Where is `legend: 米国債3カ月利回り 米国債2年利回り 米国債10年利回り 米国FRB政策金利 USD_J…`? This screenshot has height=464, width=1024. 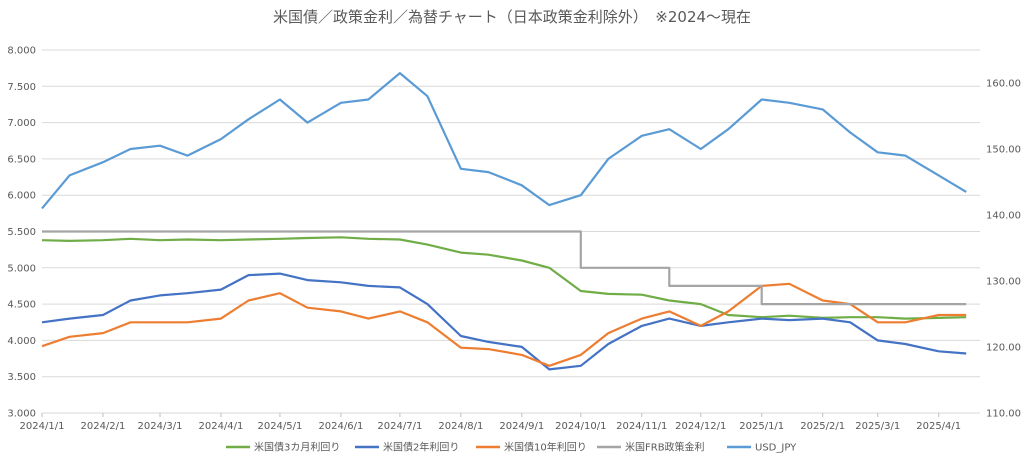 legend: 米国債3カ月利回り 米国債2年利回り 米国債10年利回り 米国FRB政策金利 USD_J… is located at coordinates (511, 447).